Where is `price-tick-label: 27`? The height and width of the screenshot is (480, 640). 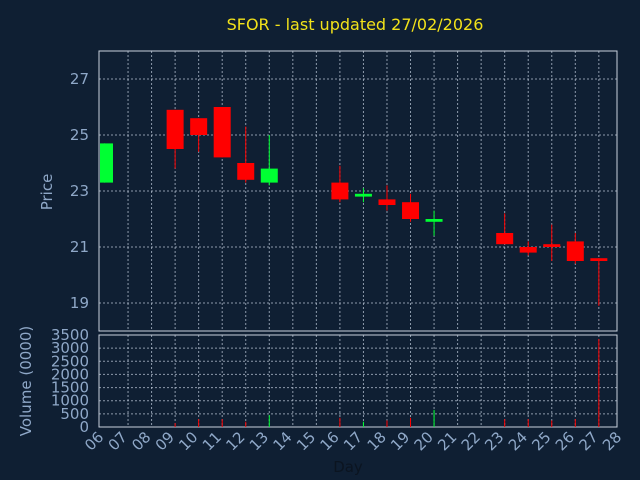
price-tick-label: 27 is located at coordinates (79, 79).